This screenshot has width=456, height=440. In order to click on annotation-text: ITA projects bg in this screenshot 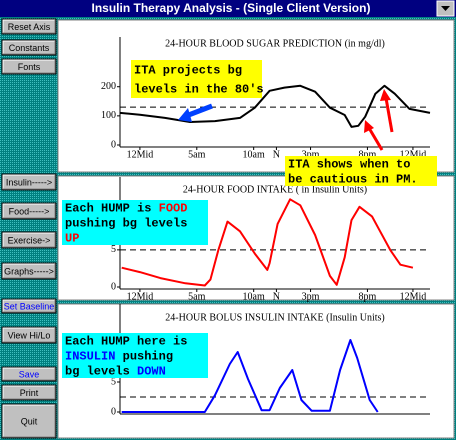, I will do `click(188, 71)`.